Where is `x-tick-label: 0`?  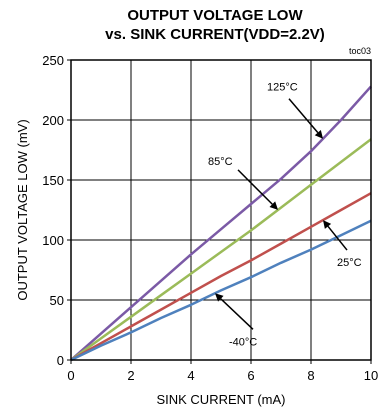 x-tick-label: 0 is located at coordinates (70, 375).